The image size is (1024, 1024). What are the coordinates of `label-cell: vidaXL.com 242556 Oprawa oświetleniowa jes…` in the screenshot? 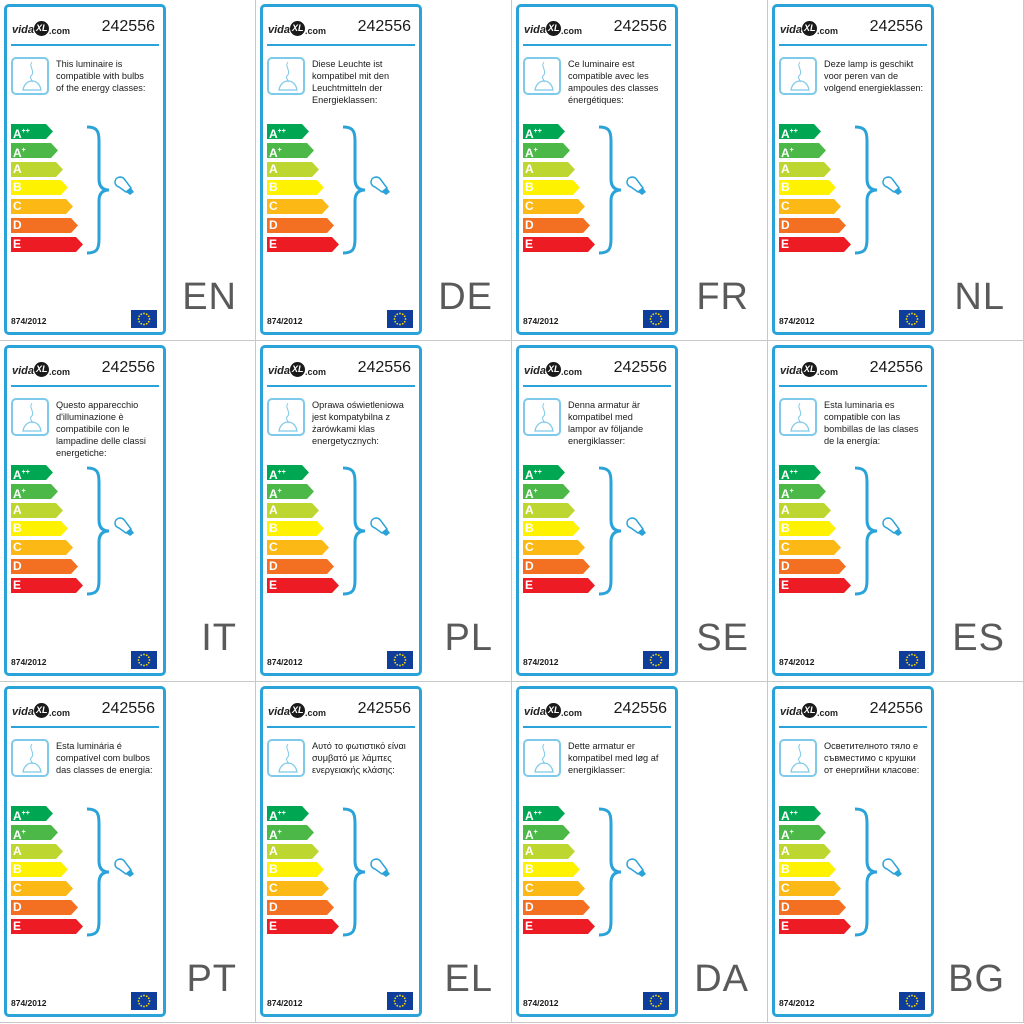 It's located at (384, 511).